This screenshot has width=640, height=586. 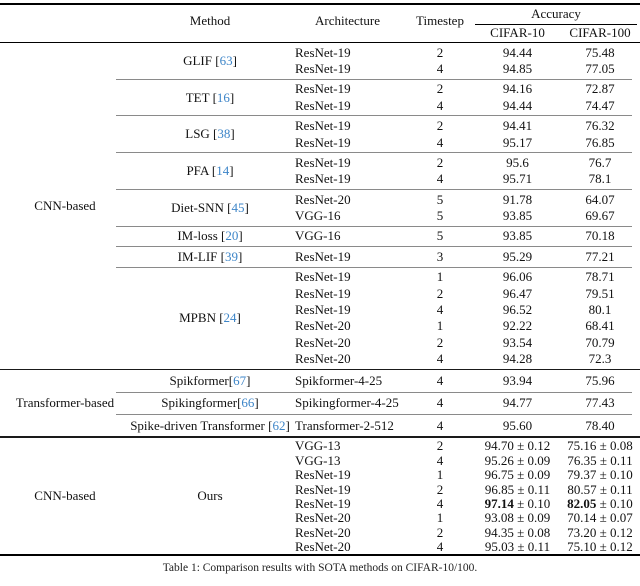 What do you see at coordinates (532, 460) in the screenshot?
I see `accuracy-stddev: ± 0.09` at bounding box center [532, 460].